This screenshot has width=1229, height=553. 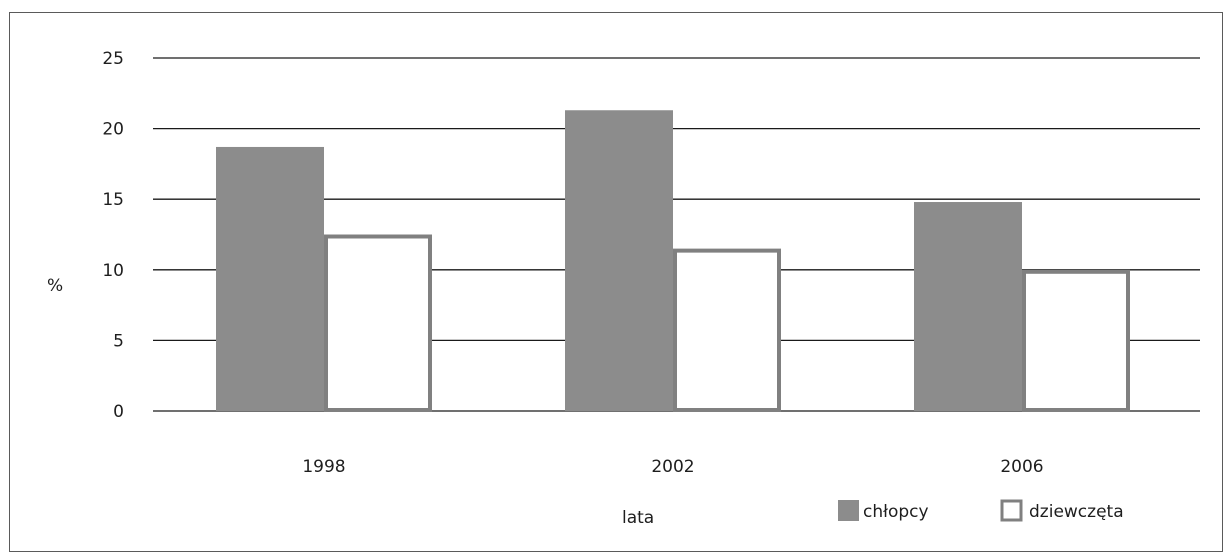 I want to click on bar-chlopcy-2006, so click(x=968, y=306).